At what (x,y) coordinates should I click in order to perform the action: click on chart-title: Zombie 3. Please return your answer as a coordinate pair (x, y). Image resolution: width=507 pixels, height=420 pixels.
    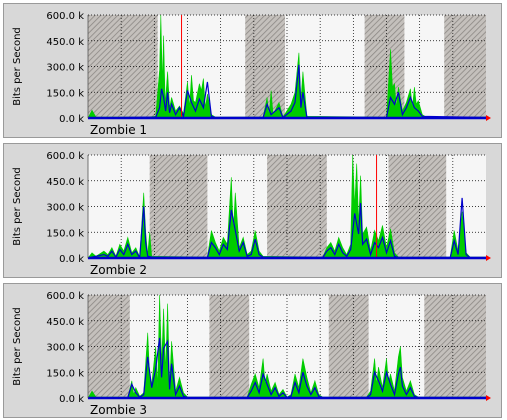
    Looking at the image, I should click on (118, 410).